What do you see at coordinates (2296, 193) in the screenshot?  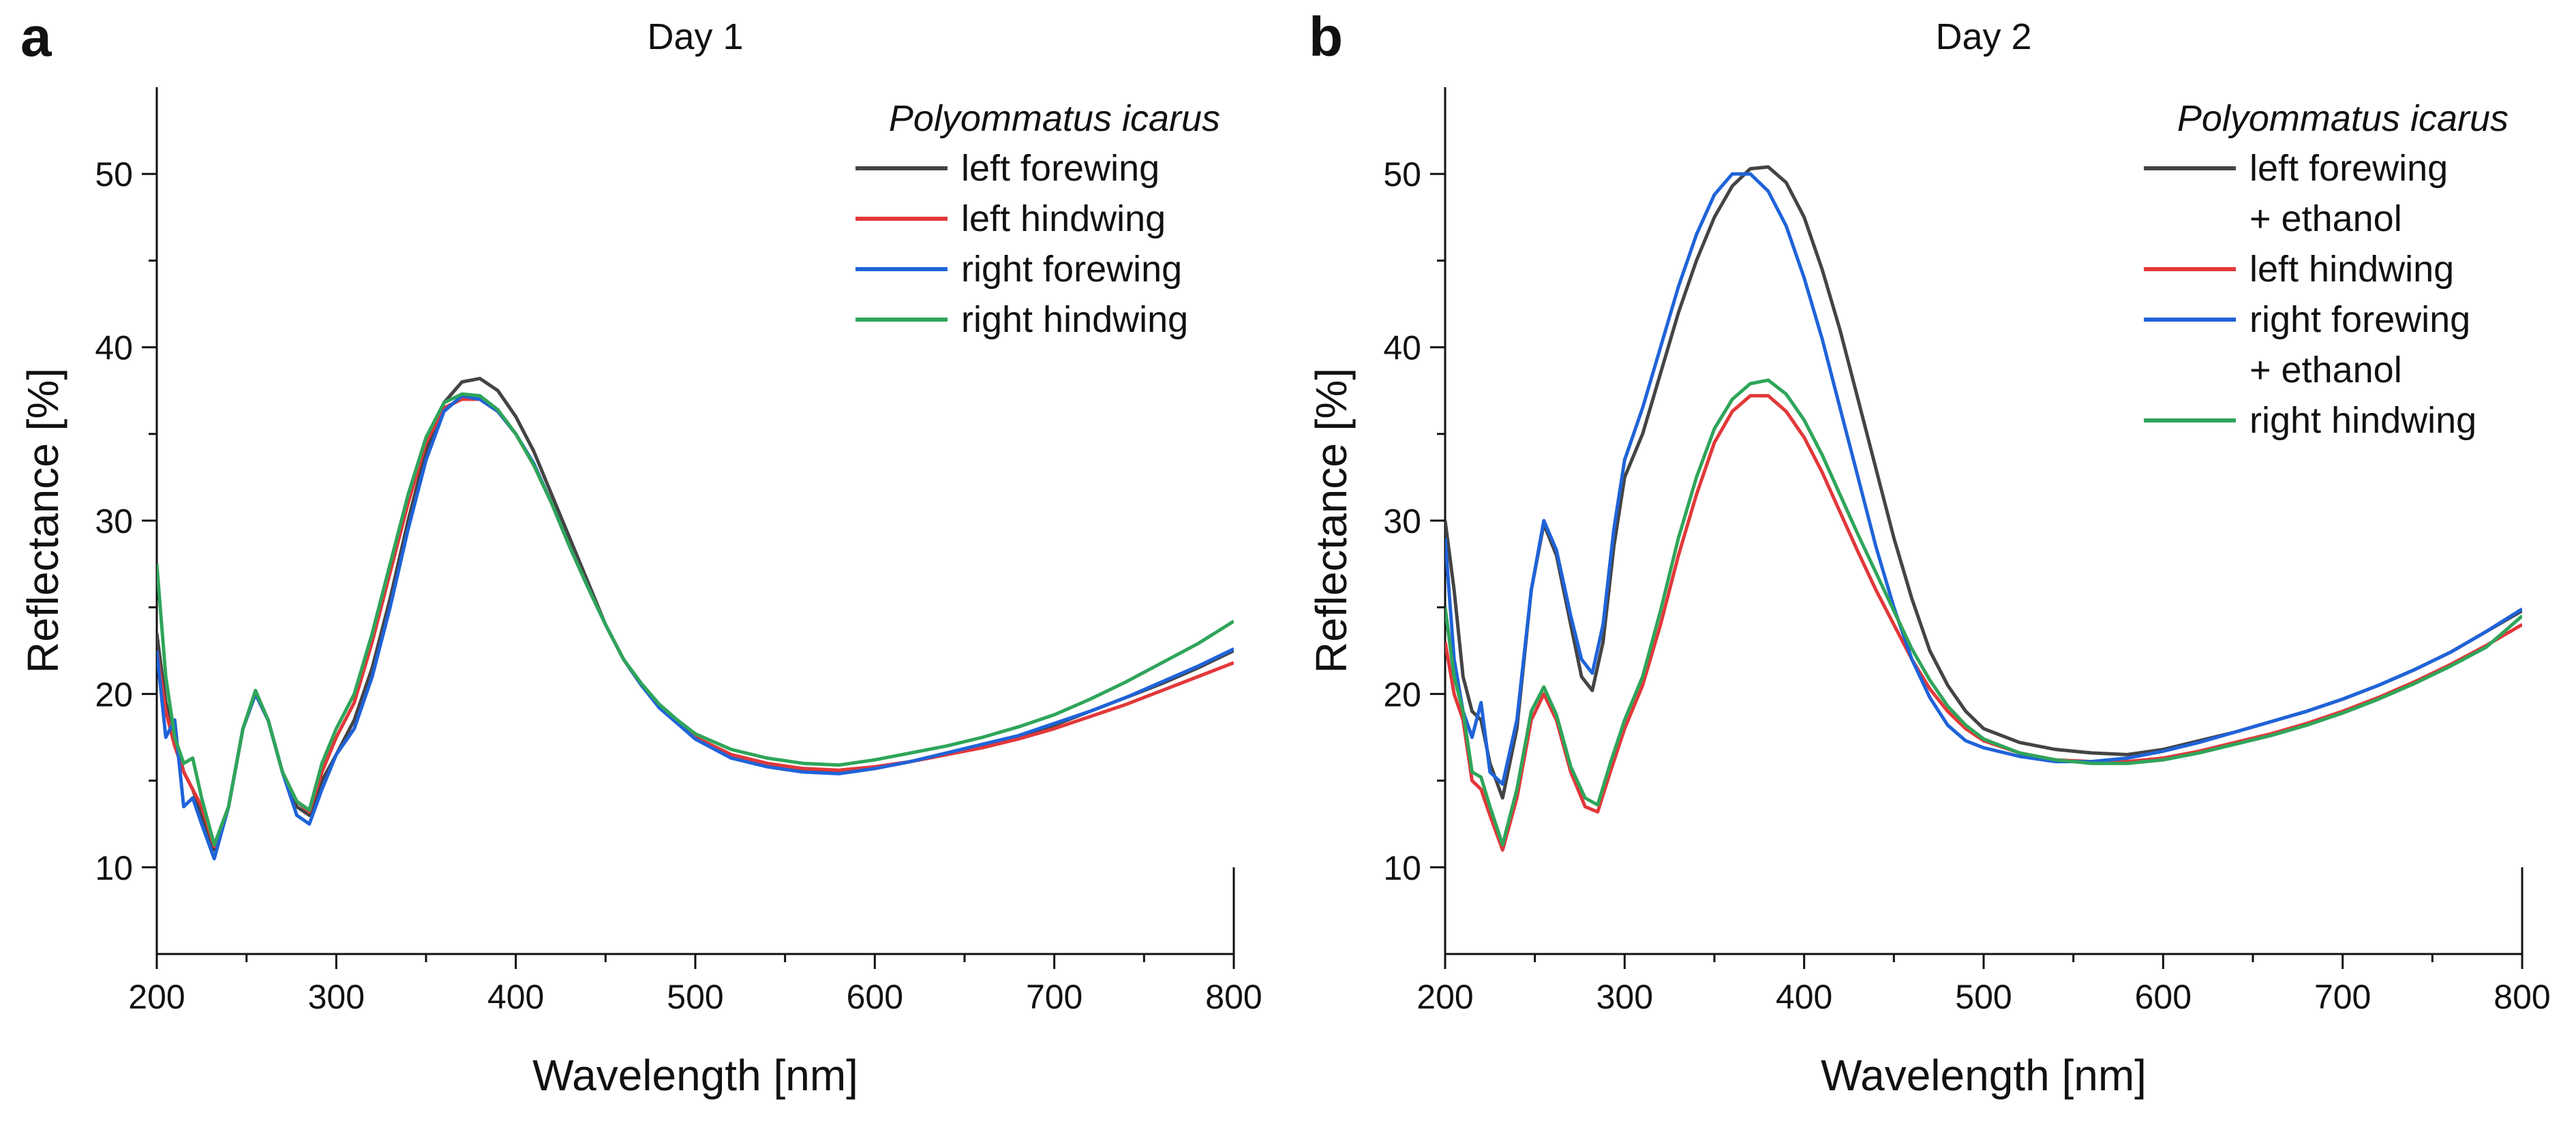 I see `legend-item: left forewing + ethanol` at bounding box center [2296, 193].